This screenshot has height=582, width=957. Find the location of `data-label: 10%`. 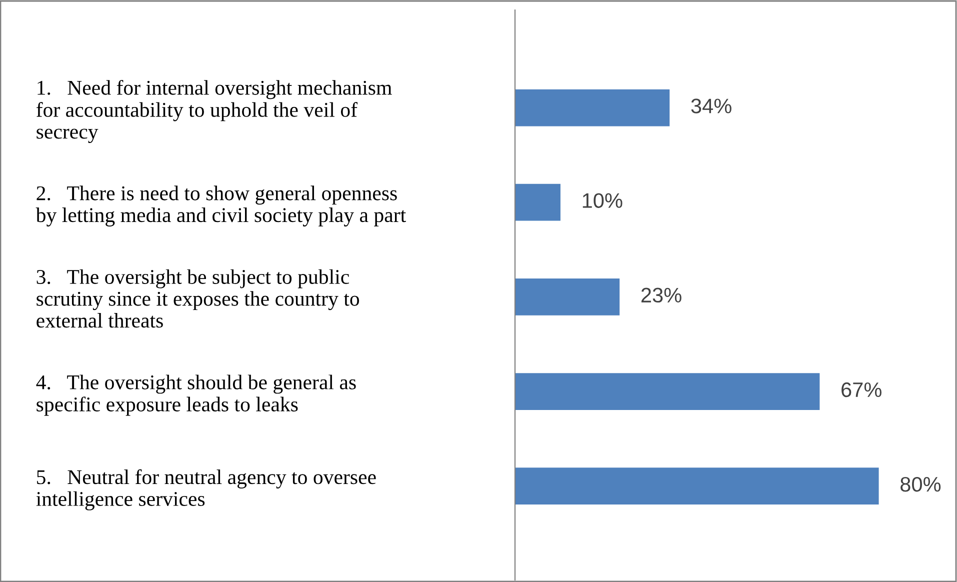

data-label: 10% is located at coordinates (602, 200).